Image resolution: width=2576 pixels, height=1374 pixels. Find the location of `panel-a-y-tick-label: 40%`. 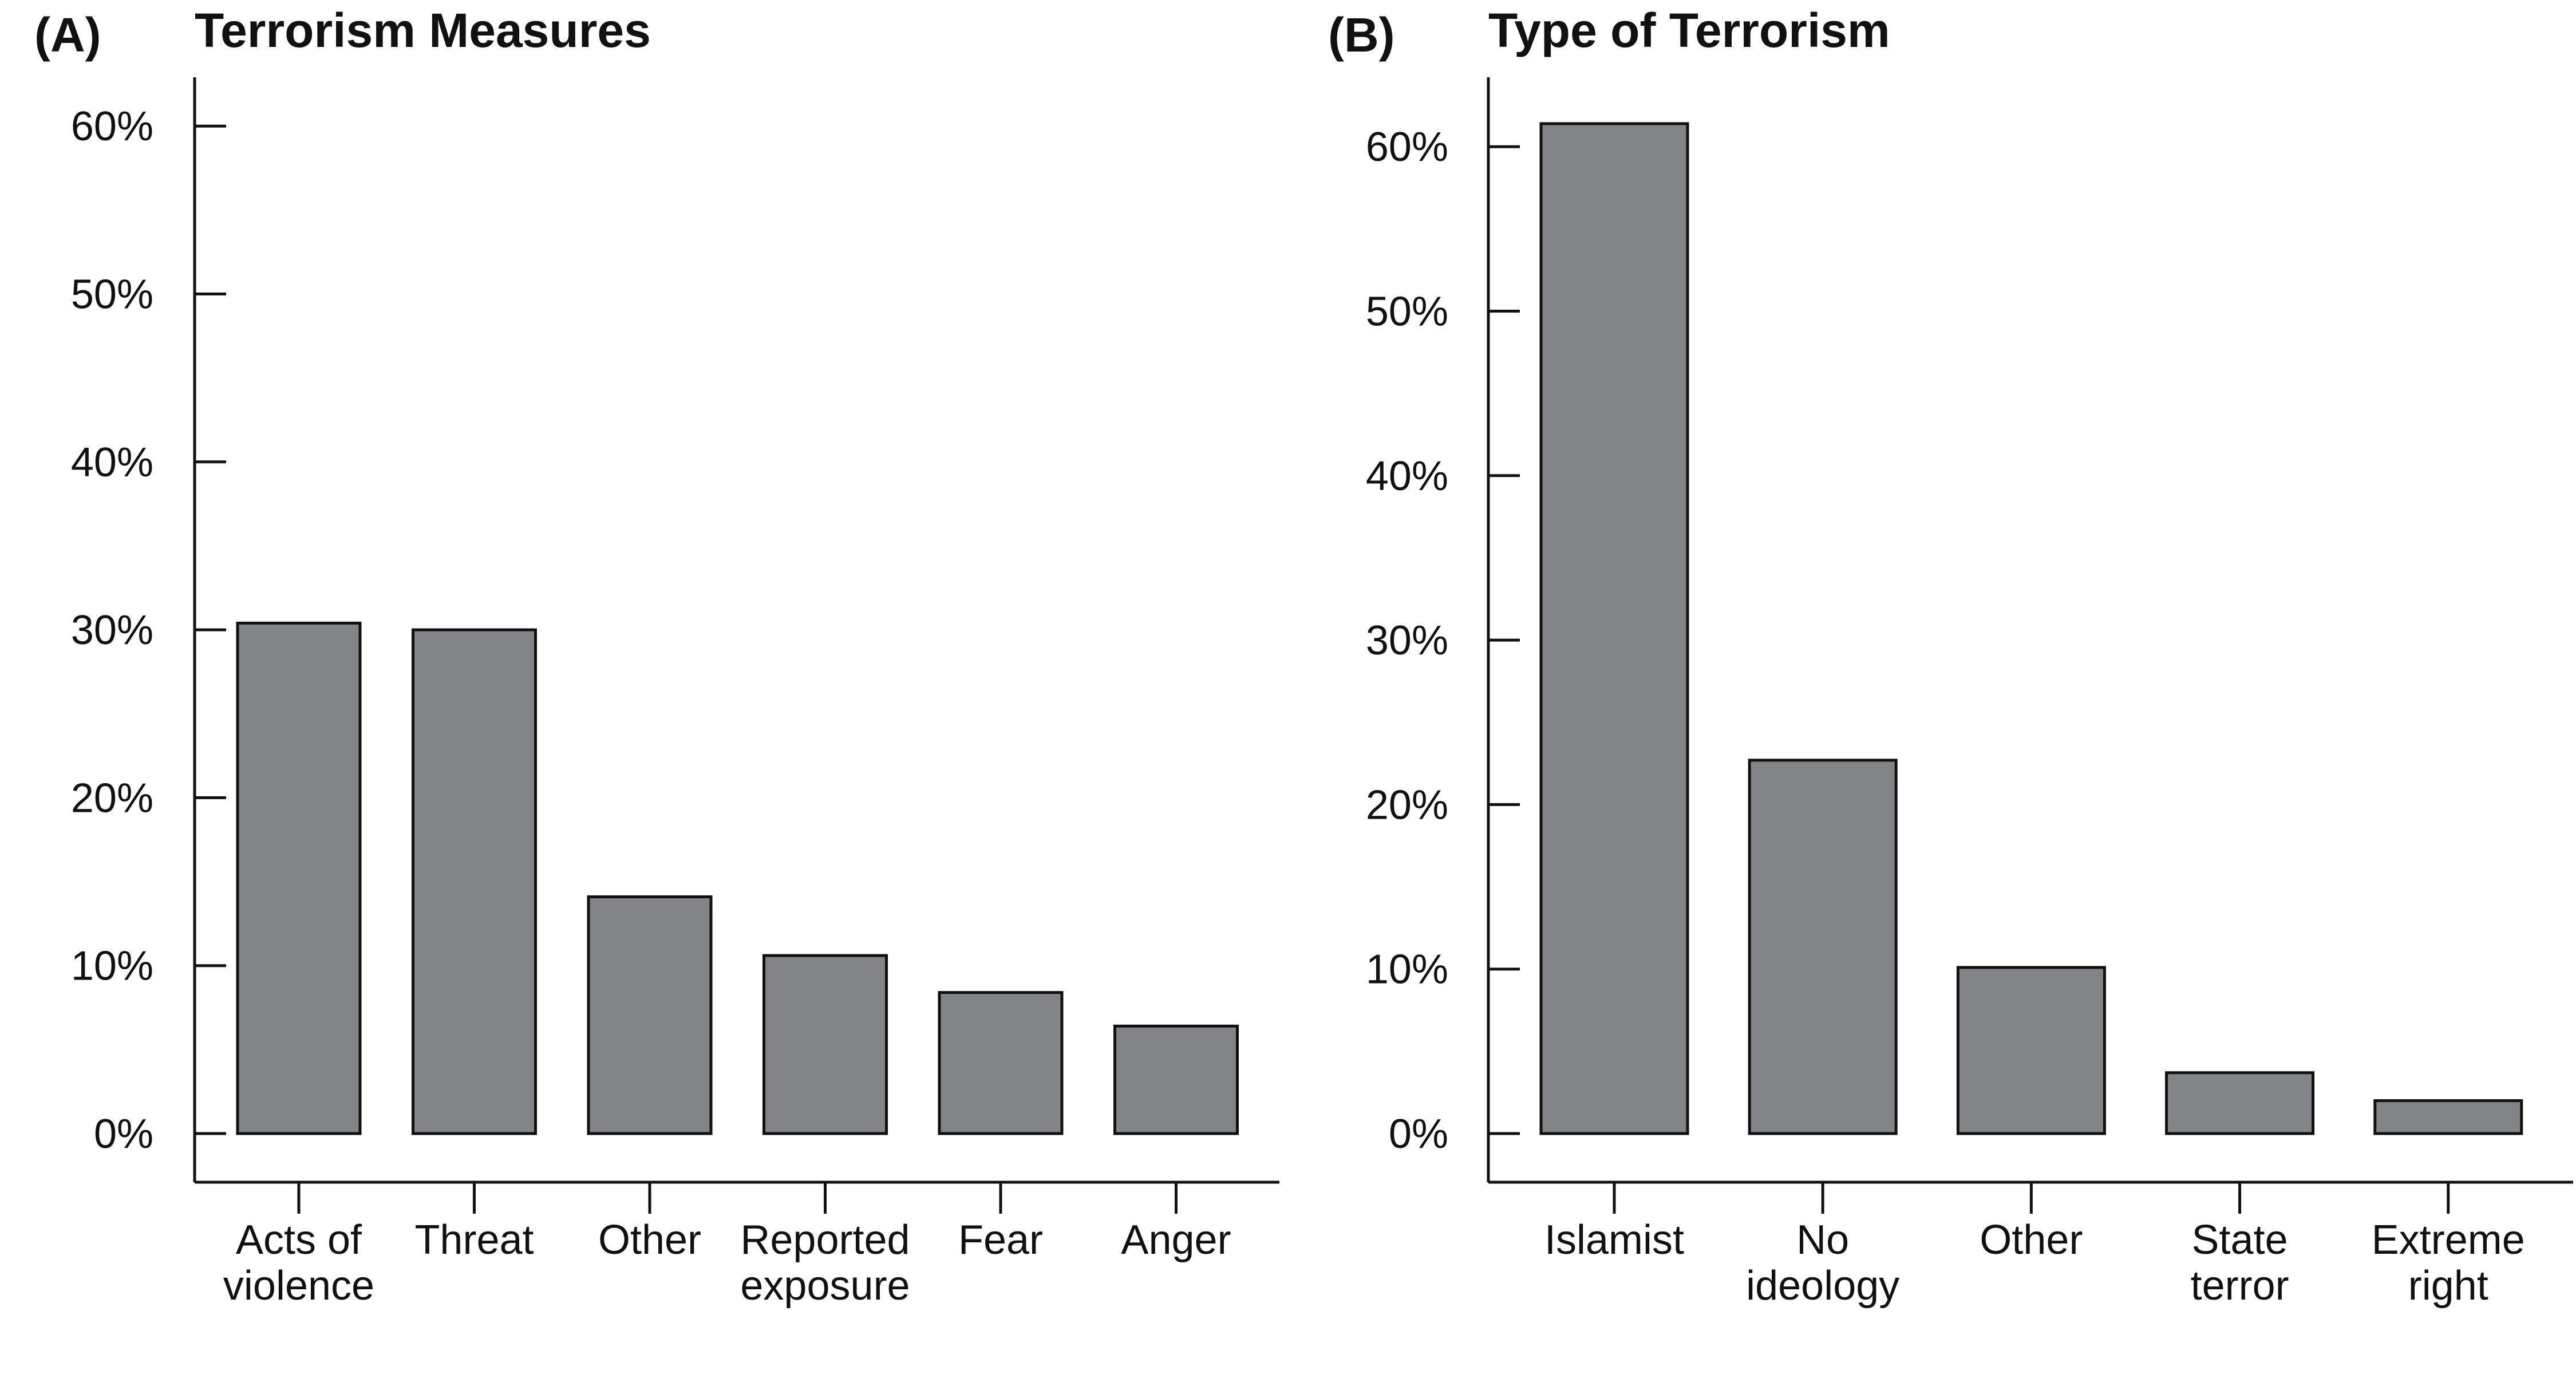

panel-a-y-tick-label: 40% is located at coordinates (112, 463).